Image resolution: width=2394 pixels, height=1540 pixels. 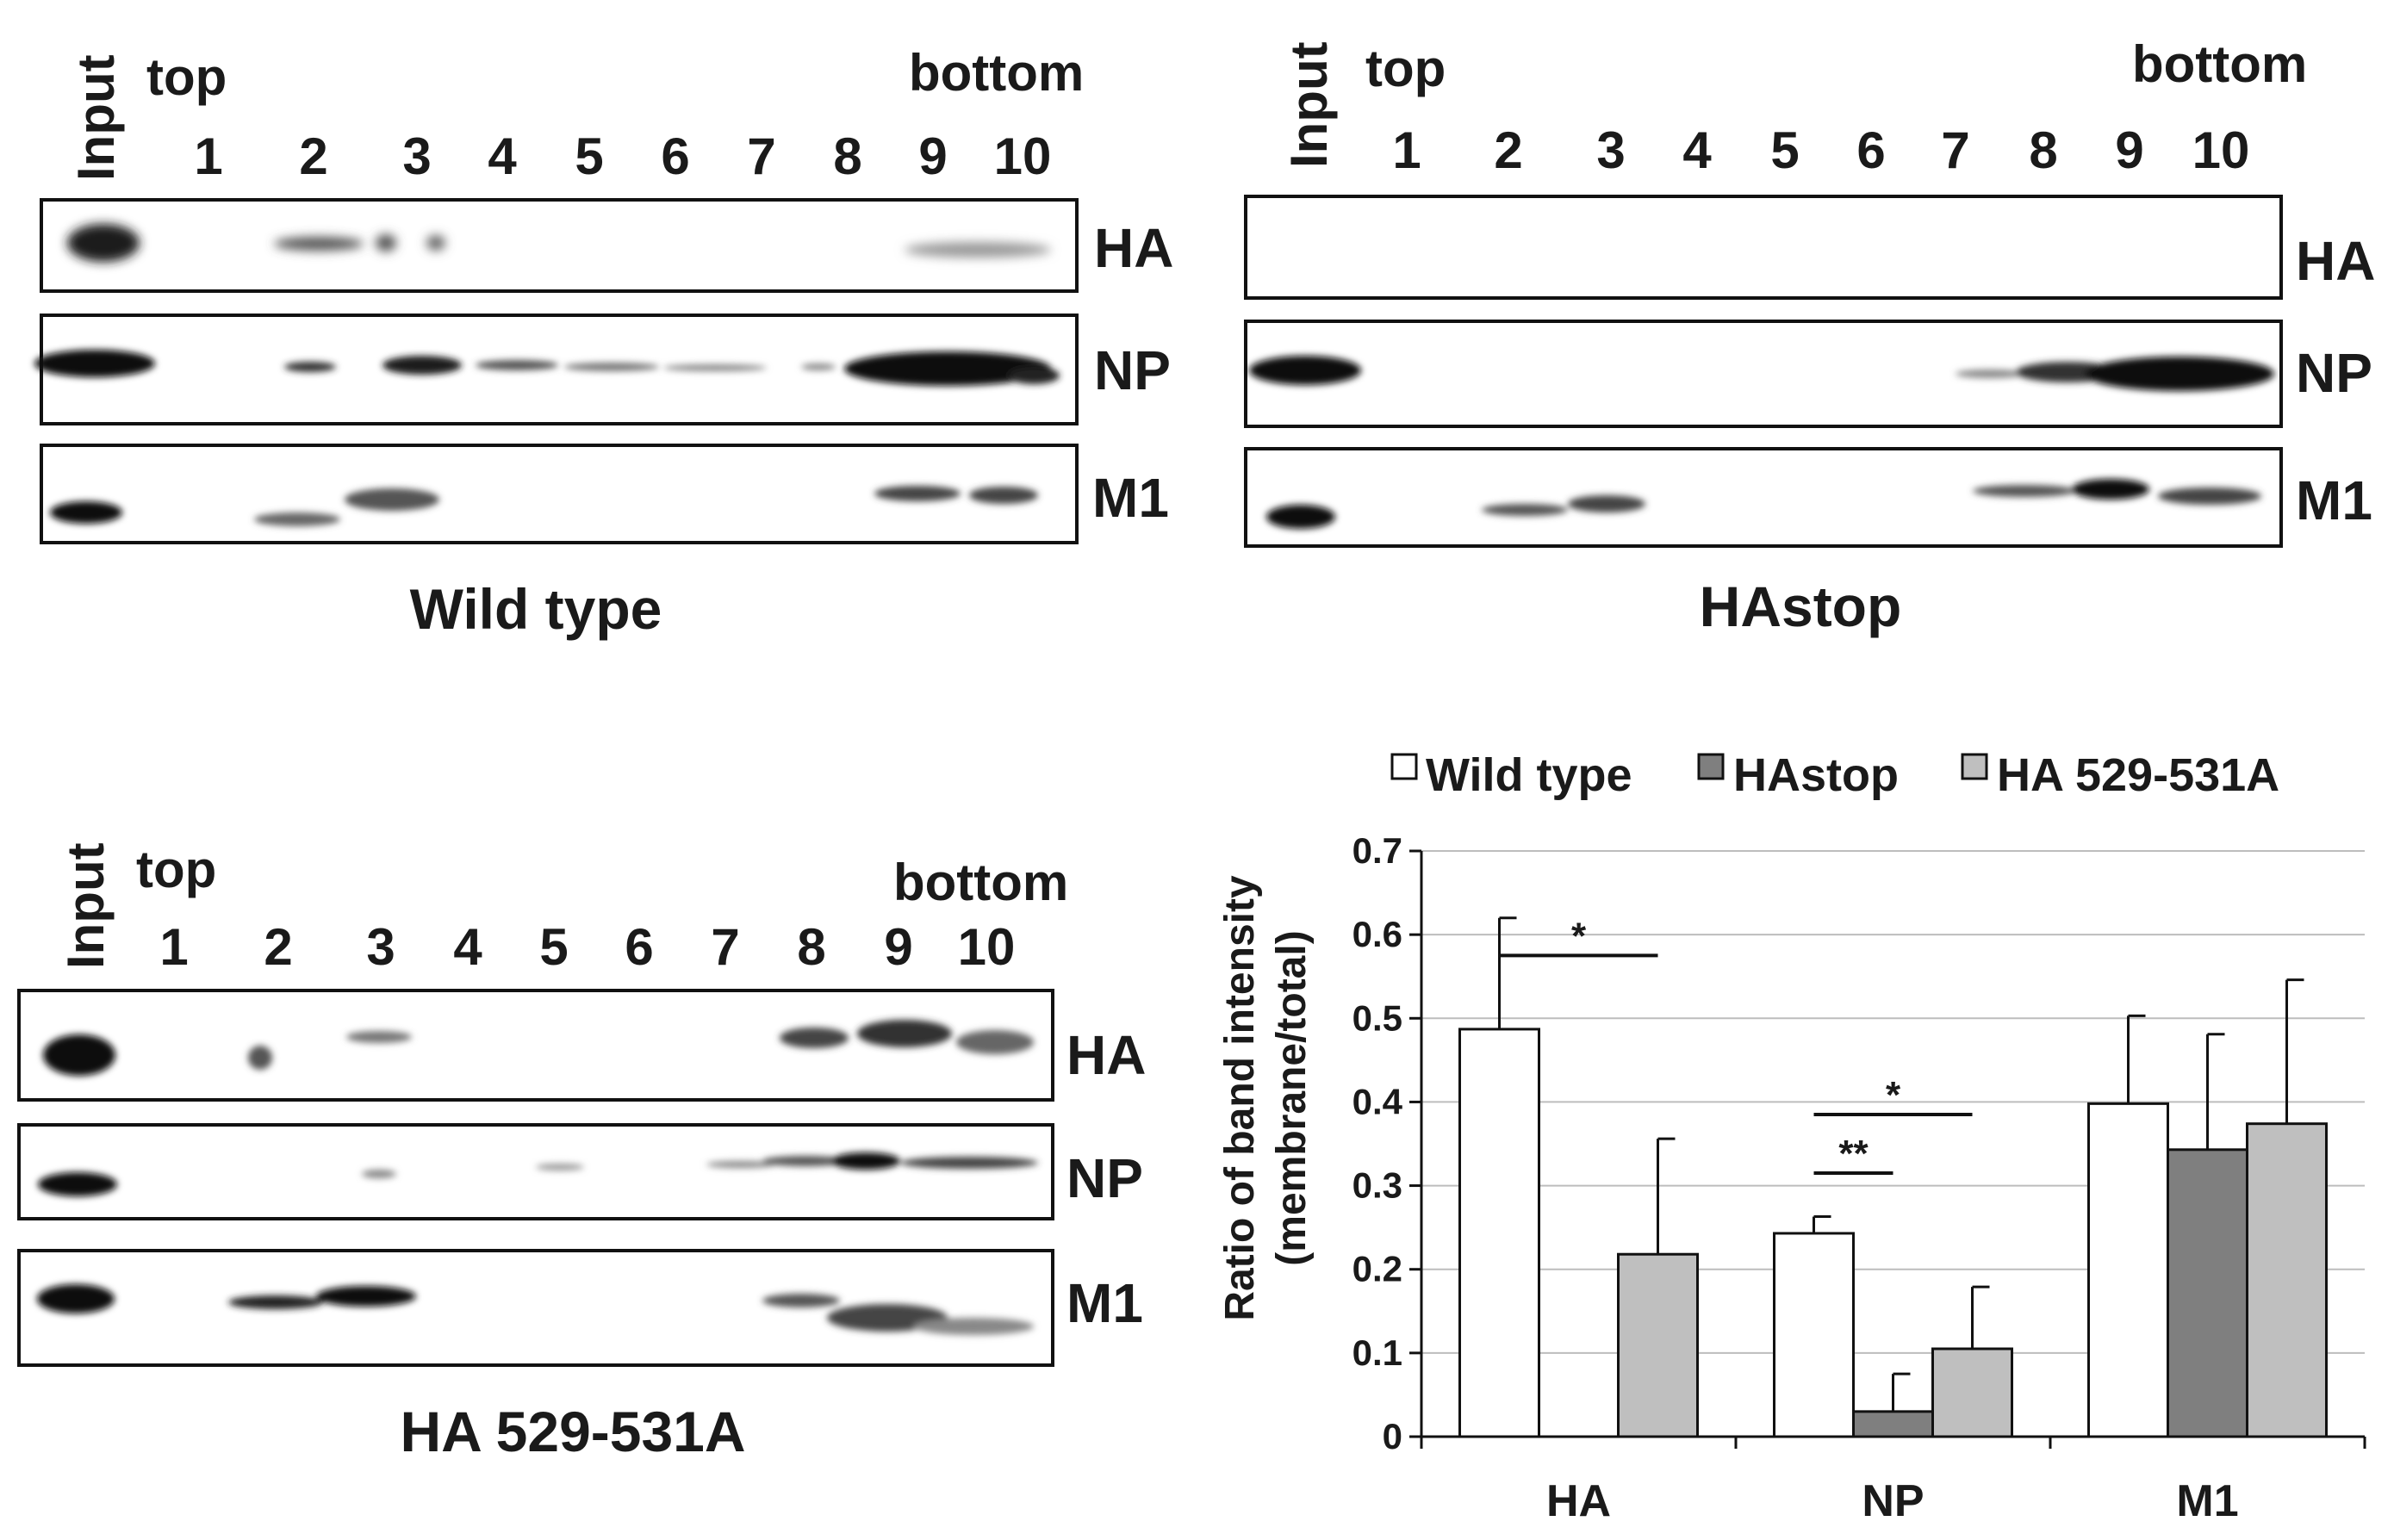 I want to click on x-tick-label: M1, so click(x=2207, y=1501).